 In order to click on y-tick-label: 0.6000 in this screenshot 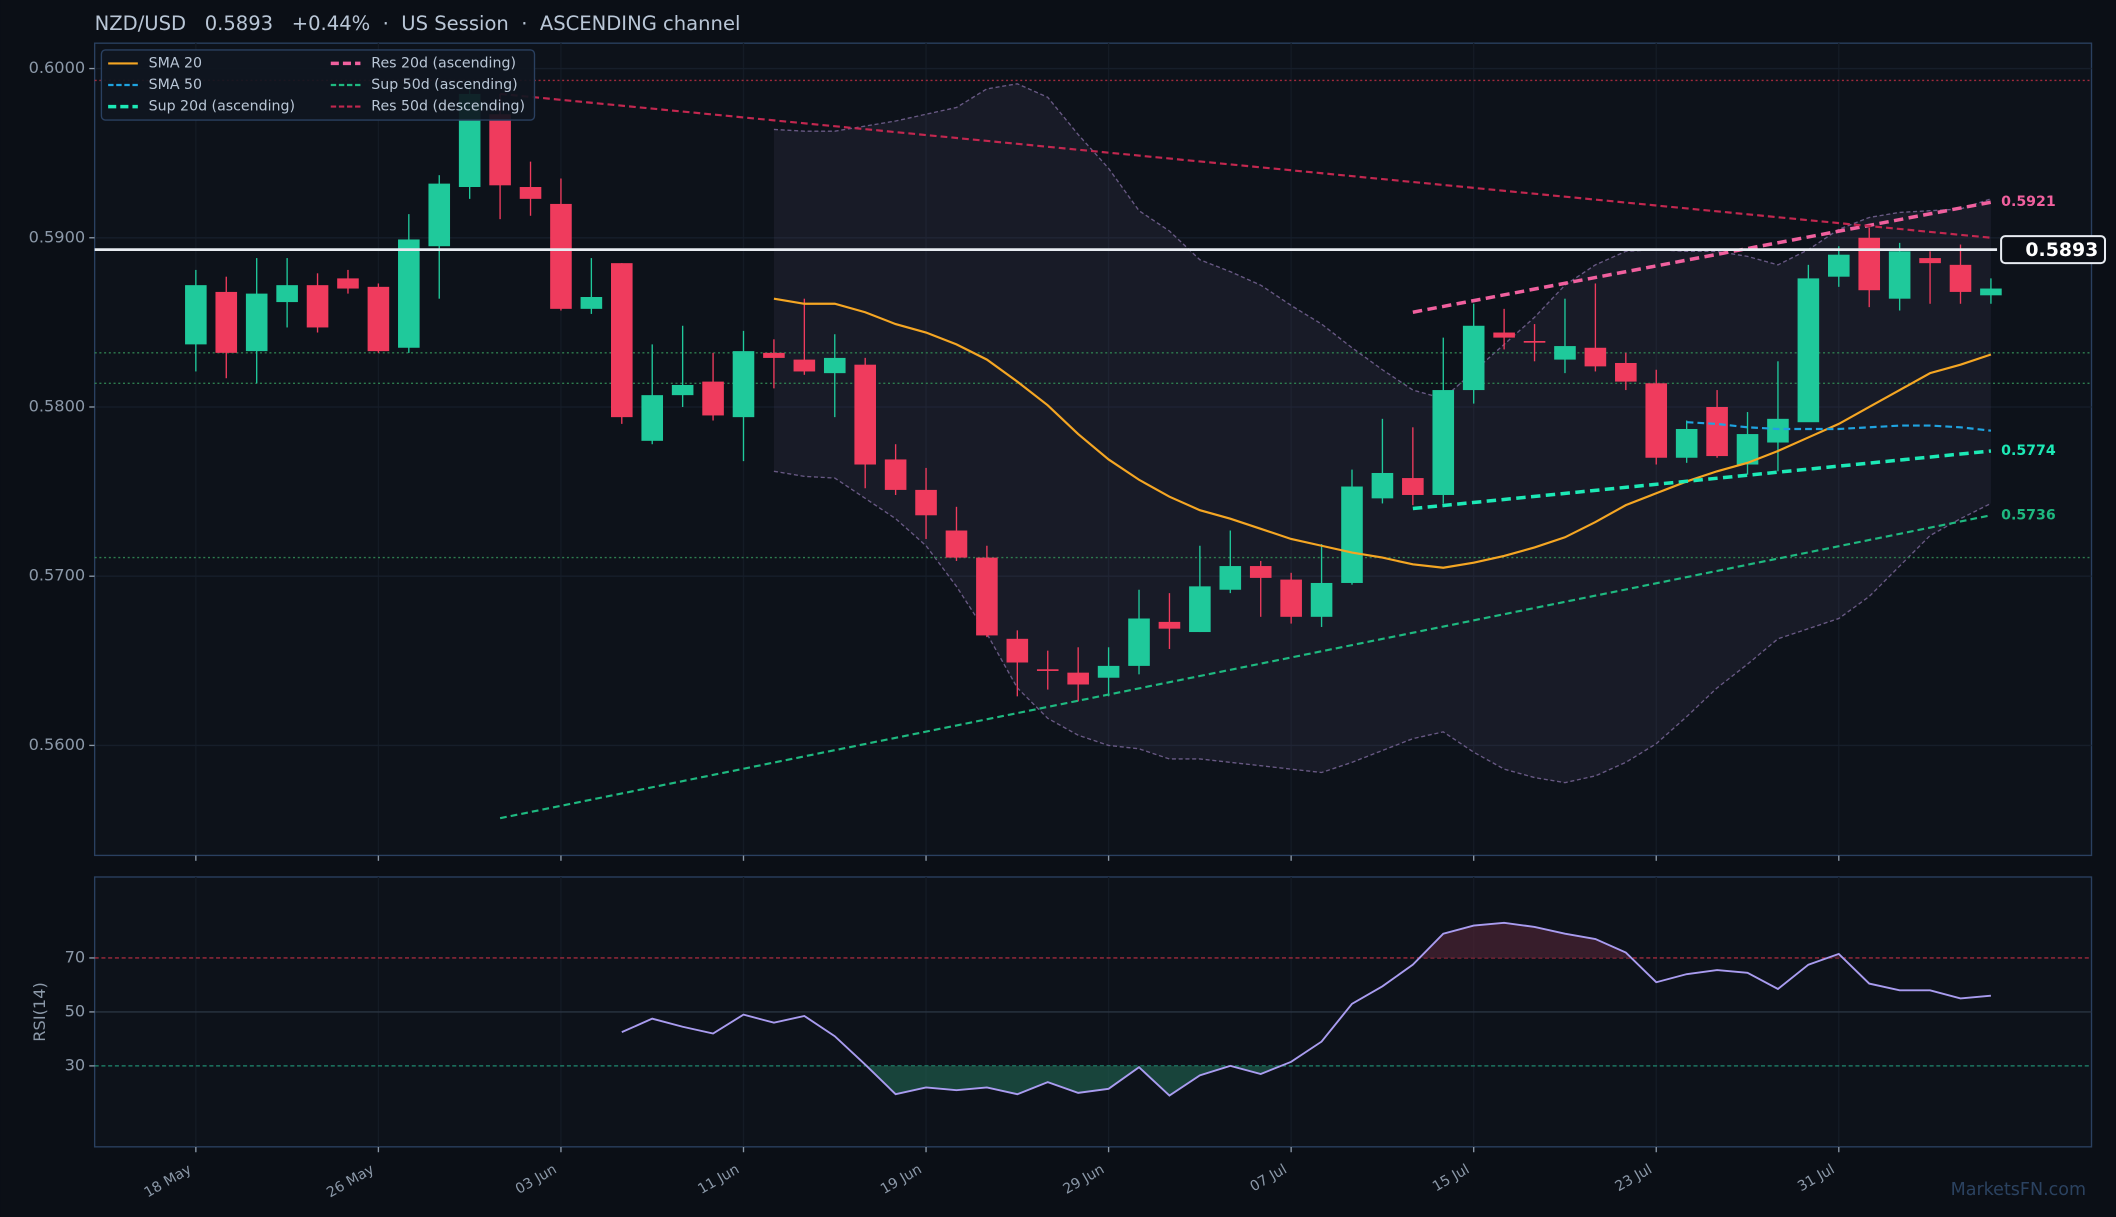, I will do `click(57, 67)`.